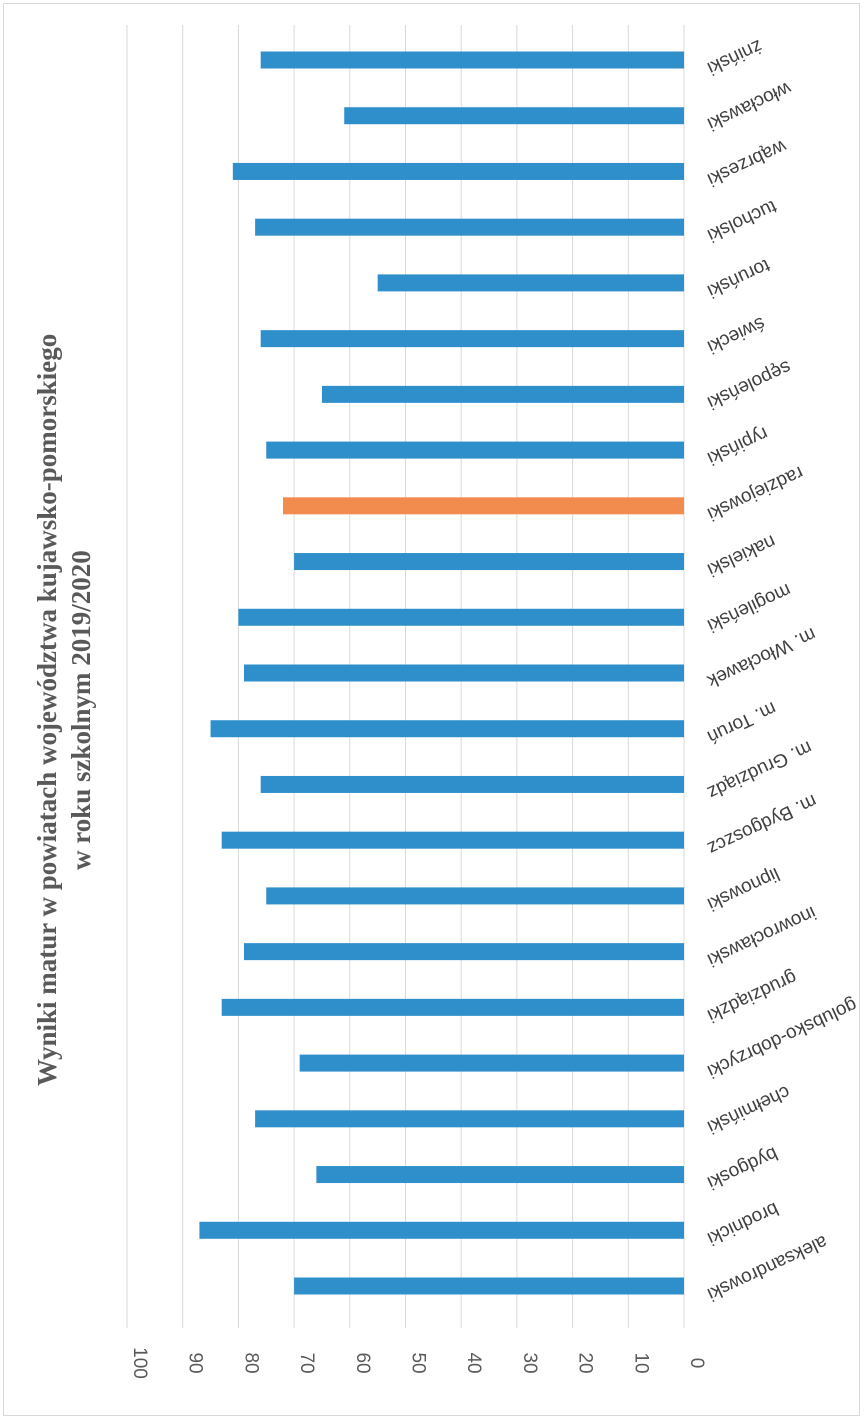 The height and width of the screenshot is (1420, 865). What do you see at coordinates (696, 1363) in the screenshot?
I see `value-tick-label: 0` at bounding box center [696, 1363].